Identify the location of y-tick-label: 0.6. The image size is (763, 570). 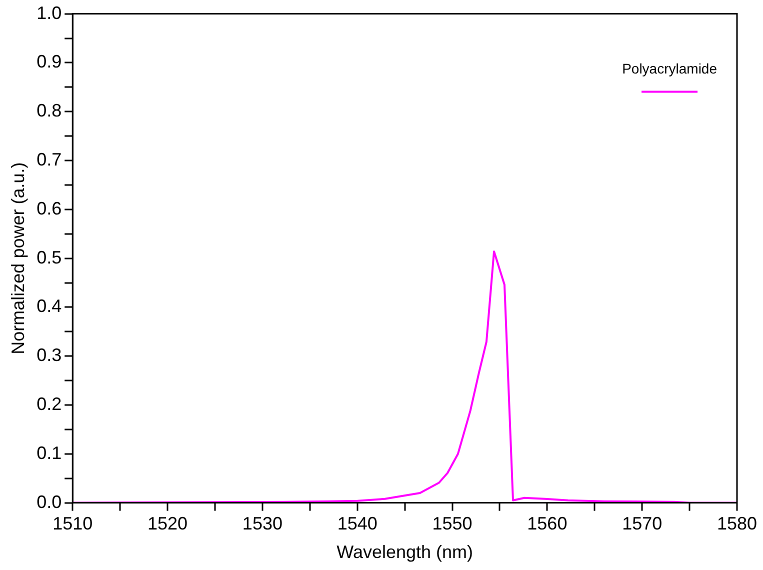
(49, 208).